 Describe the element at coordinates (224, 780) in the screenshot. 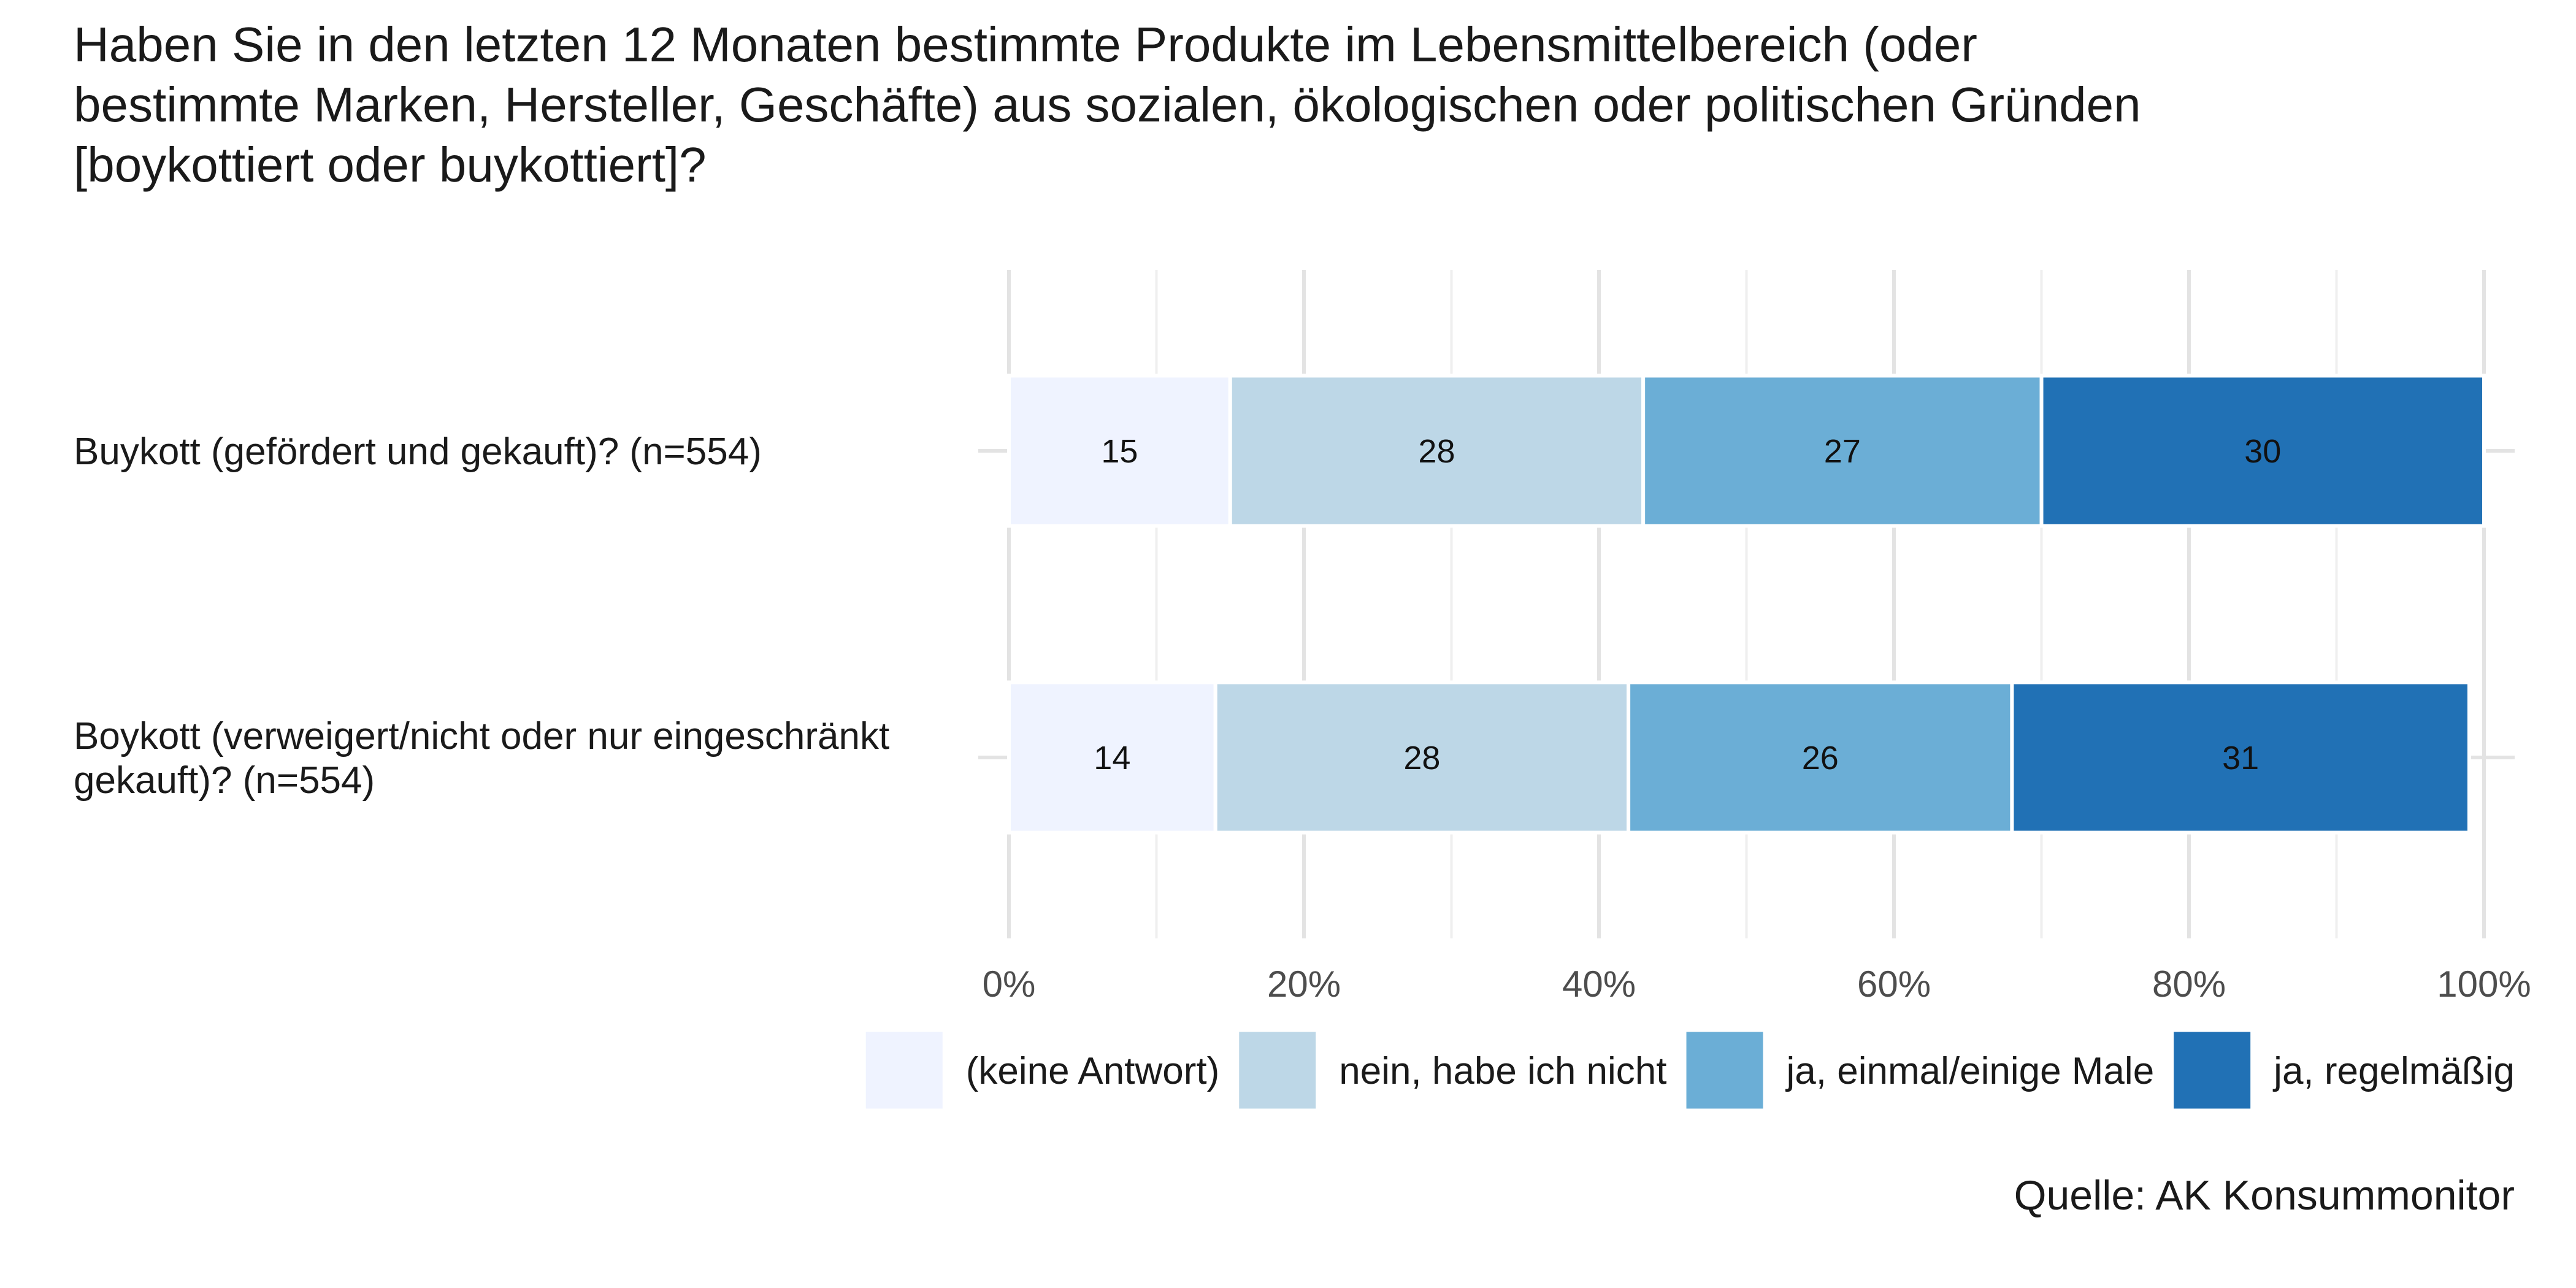

I see `category-label: gekauft)? (n=554)` at that location.